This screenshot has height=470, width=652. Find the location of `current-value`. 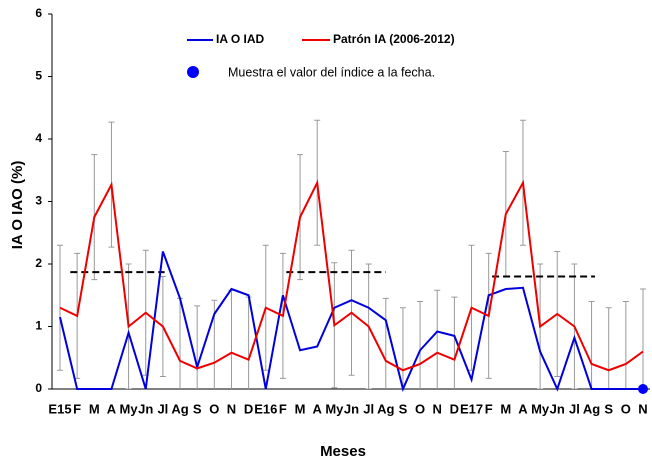

current-value is located at coordinates (643, 389).